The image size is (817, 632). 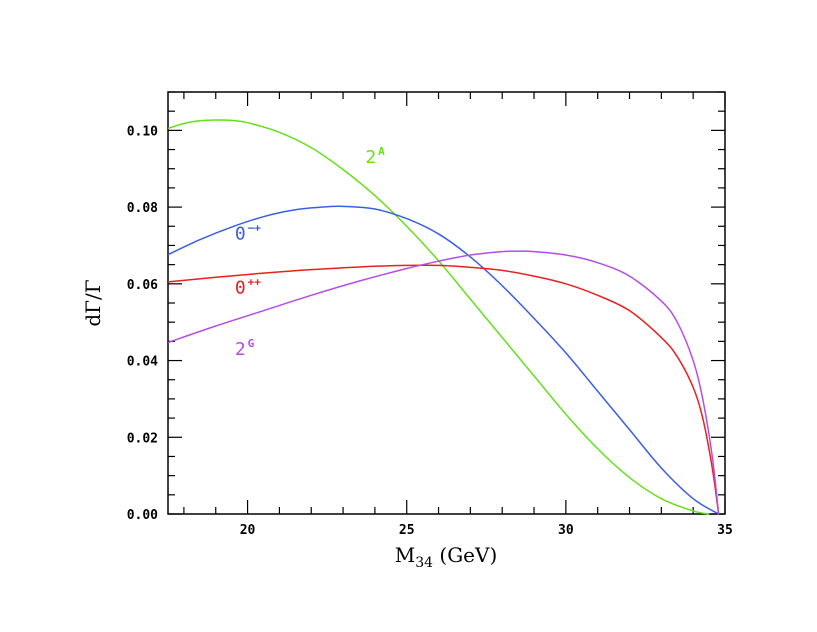 What do you see at coordinates (248, 530) in the screenshot?
I see `x-tick-label: 20` at bounding box center [248, 530].